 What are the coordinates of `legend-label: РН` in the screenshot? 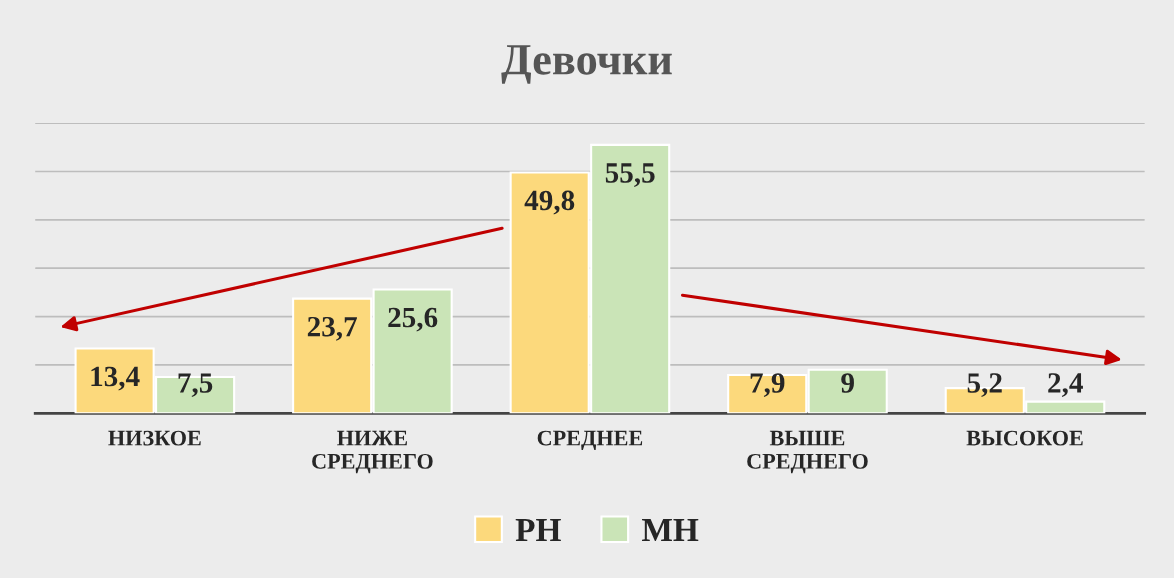 It's located at (538, 530).